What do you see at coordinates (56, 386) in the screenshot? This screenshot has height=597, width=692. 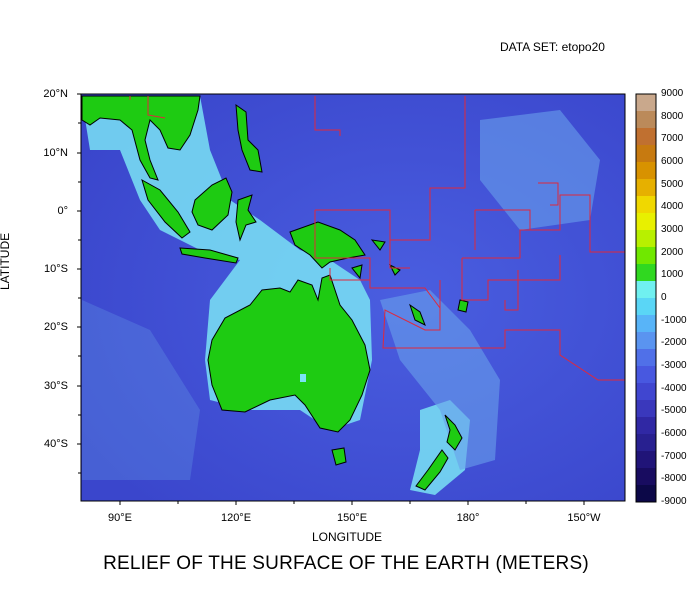 I see `lat-label: 30°S` at bounding box center [56, 386].